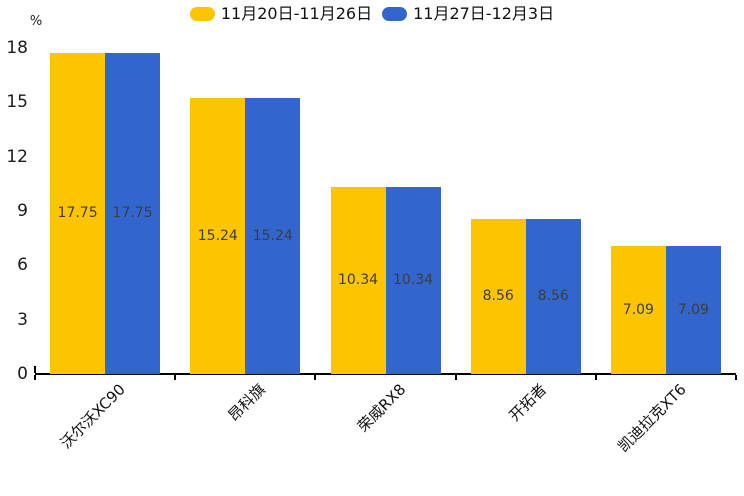 The width and height of the screenshot is (744, 496). I want to click on bar-series1-开拓者, so click(498, 296).